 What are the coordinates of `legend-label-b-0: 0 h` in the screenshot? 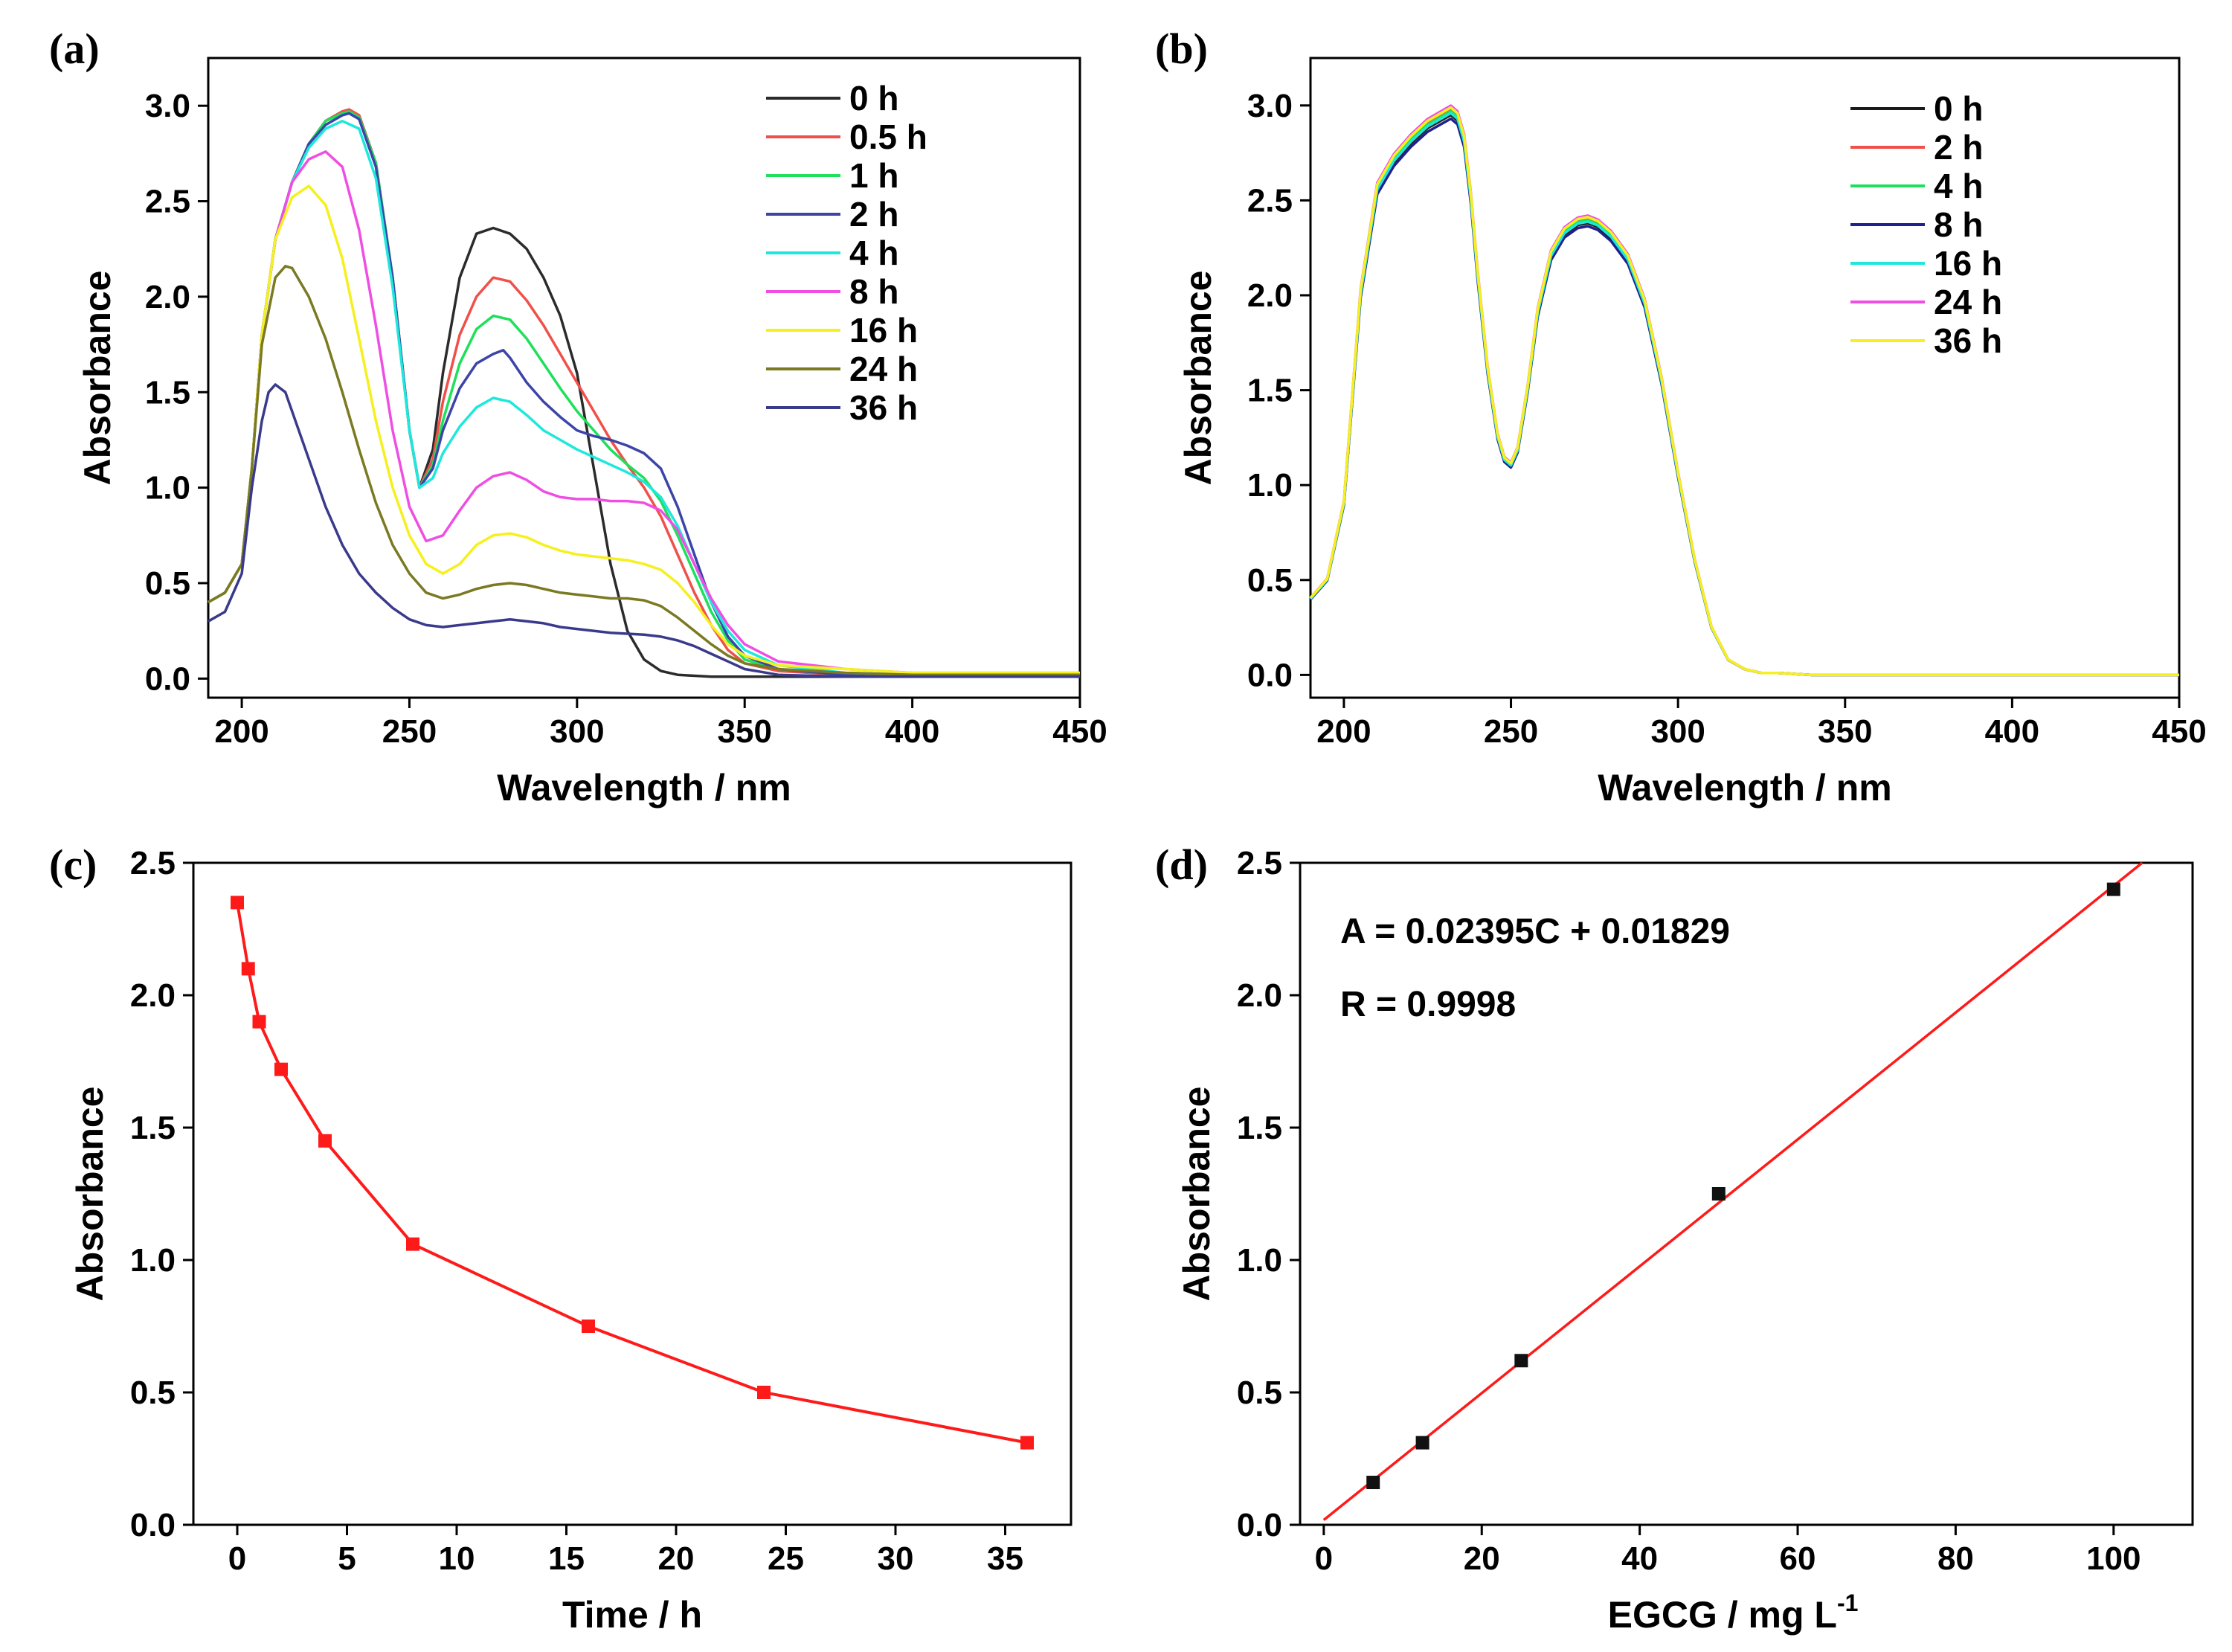 It's located at (1958, 108).